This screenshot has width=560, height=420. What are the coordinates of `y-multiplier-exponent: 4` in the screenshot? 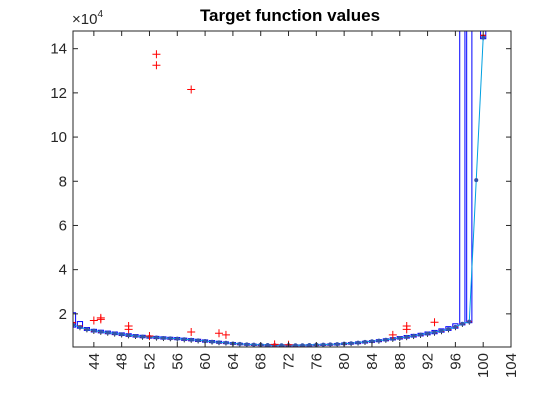 It's located at (100, 14).